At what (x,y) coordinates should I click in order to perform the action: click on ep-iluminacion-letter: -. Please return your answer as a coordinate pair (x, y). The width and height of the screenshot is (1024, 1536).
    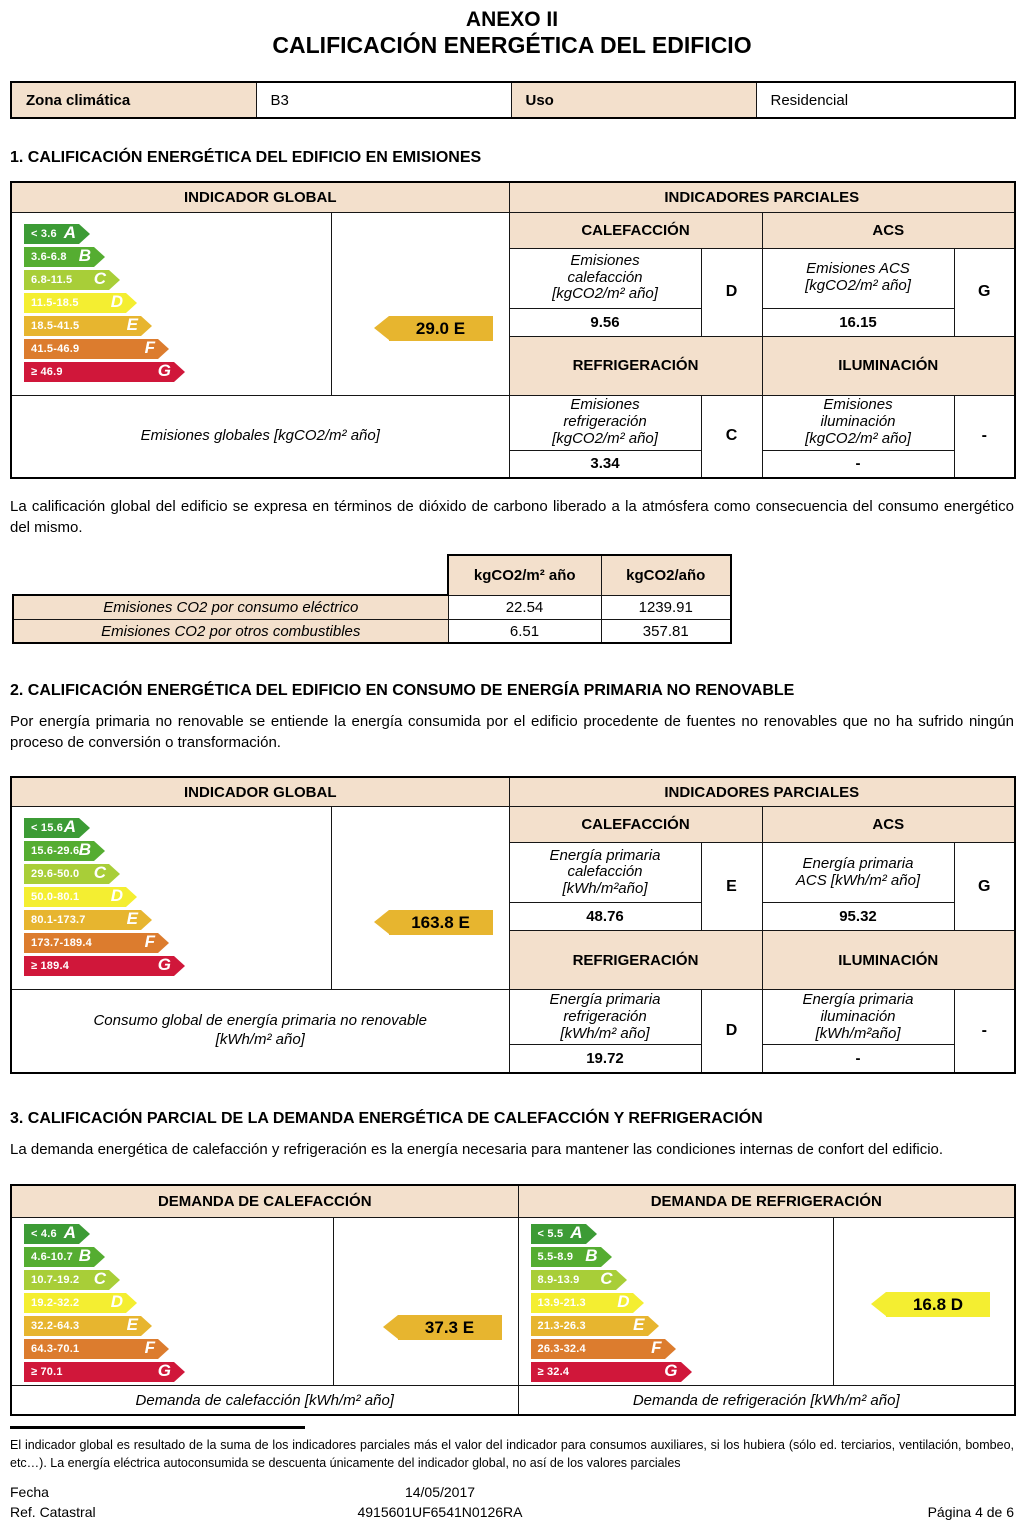
    Looking at the image, I should click on (984, 1031).